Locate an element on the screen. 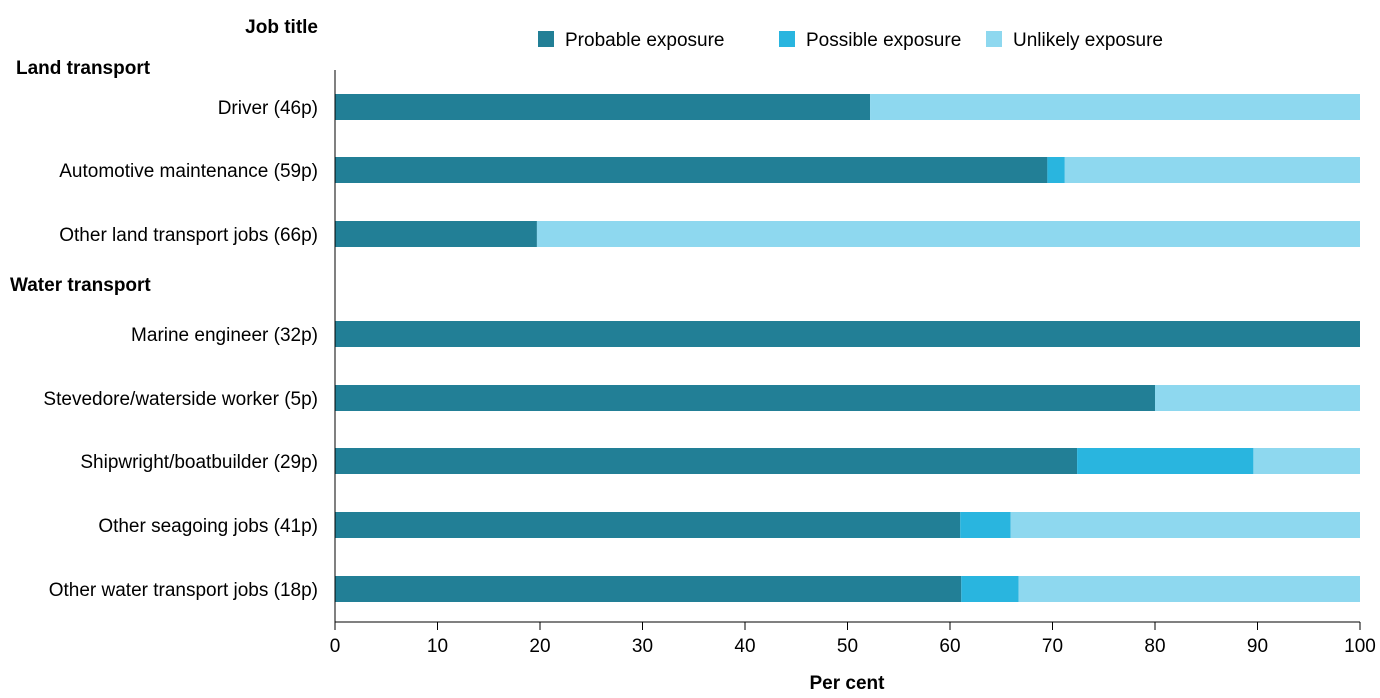 This screenshot has width=1380, height=698. x-tick-label: 0 is located at coordinates (335, 646).